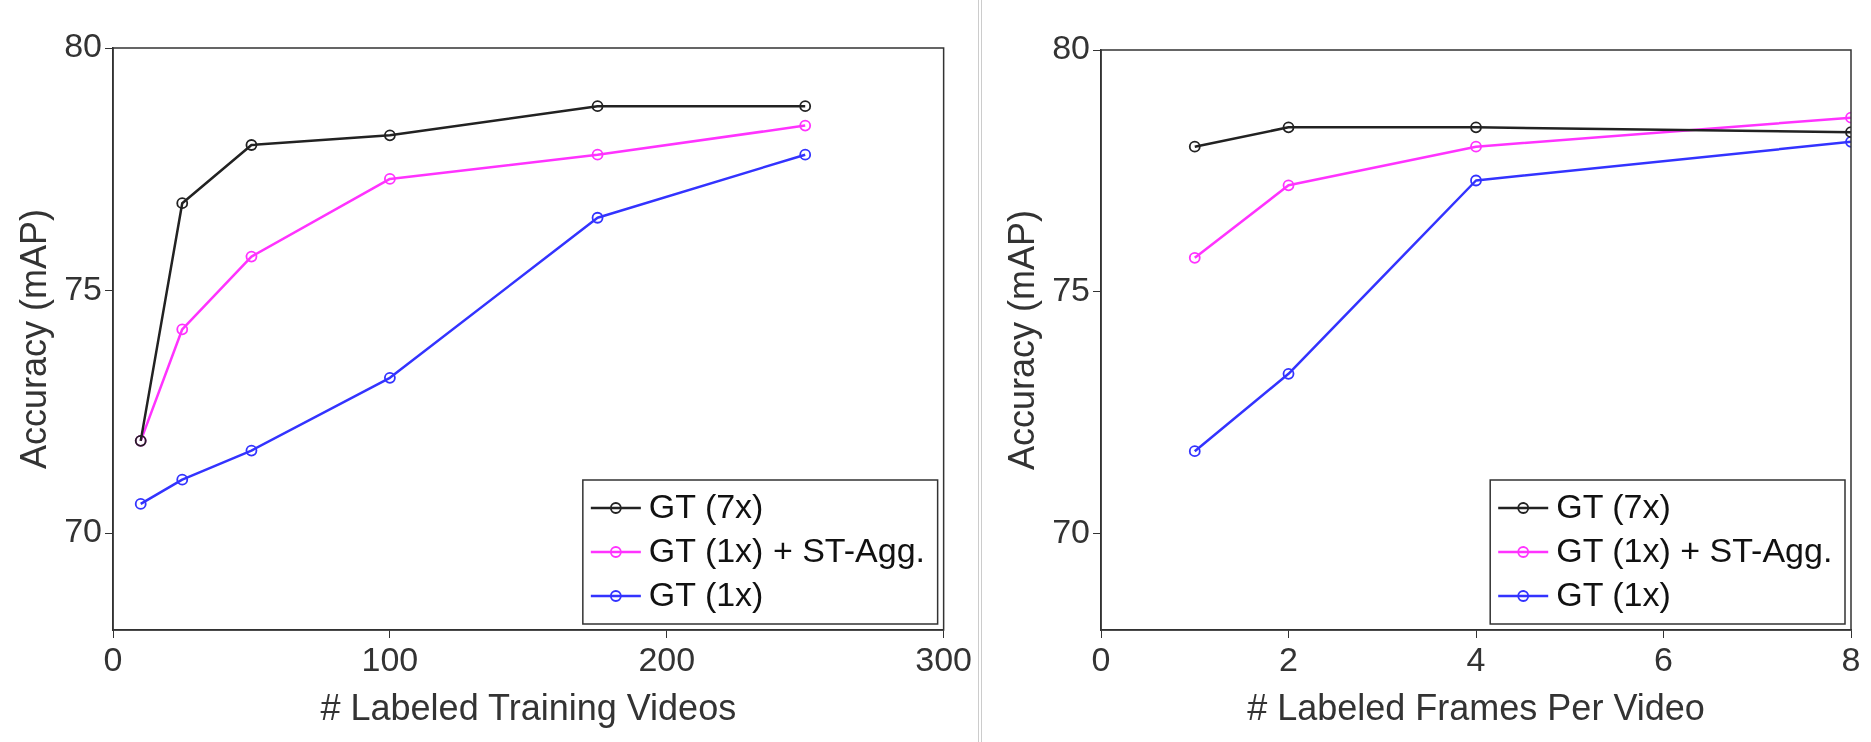  I want to click on x-tick-label: 200, so click(667, 658).